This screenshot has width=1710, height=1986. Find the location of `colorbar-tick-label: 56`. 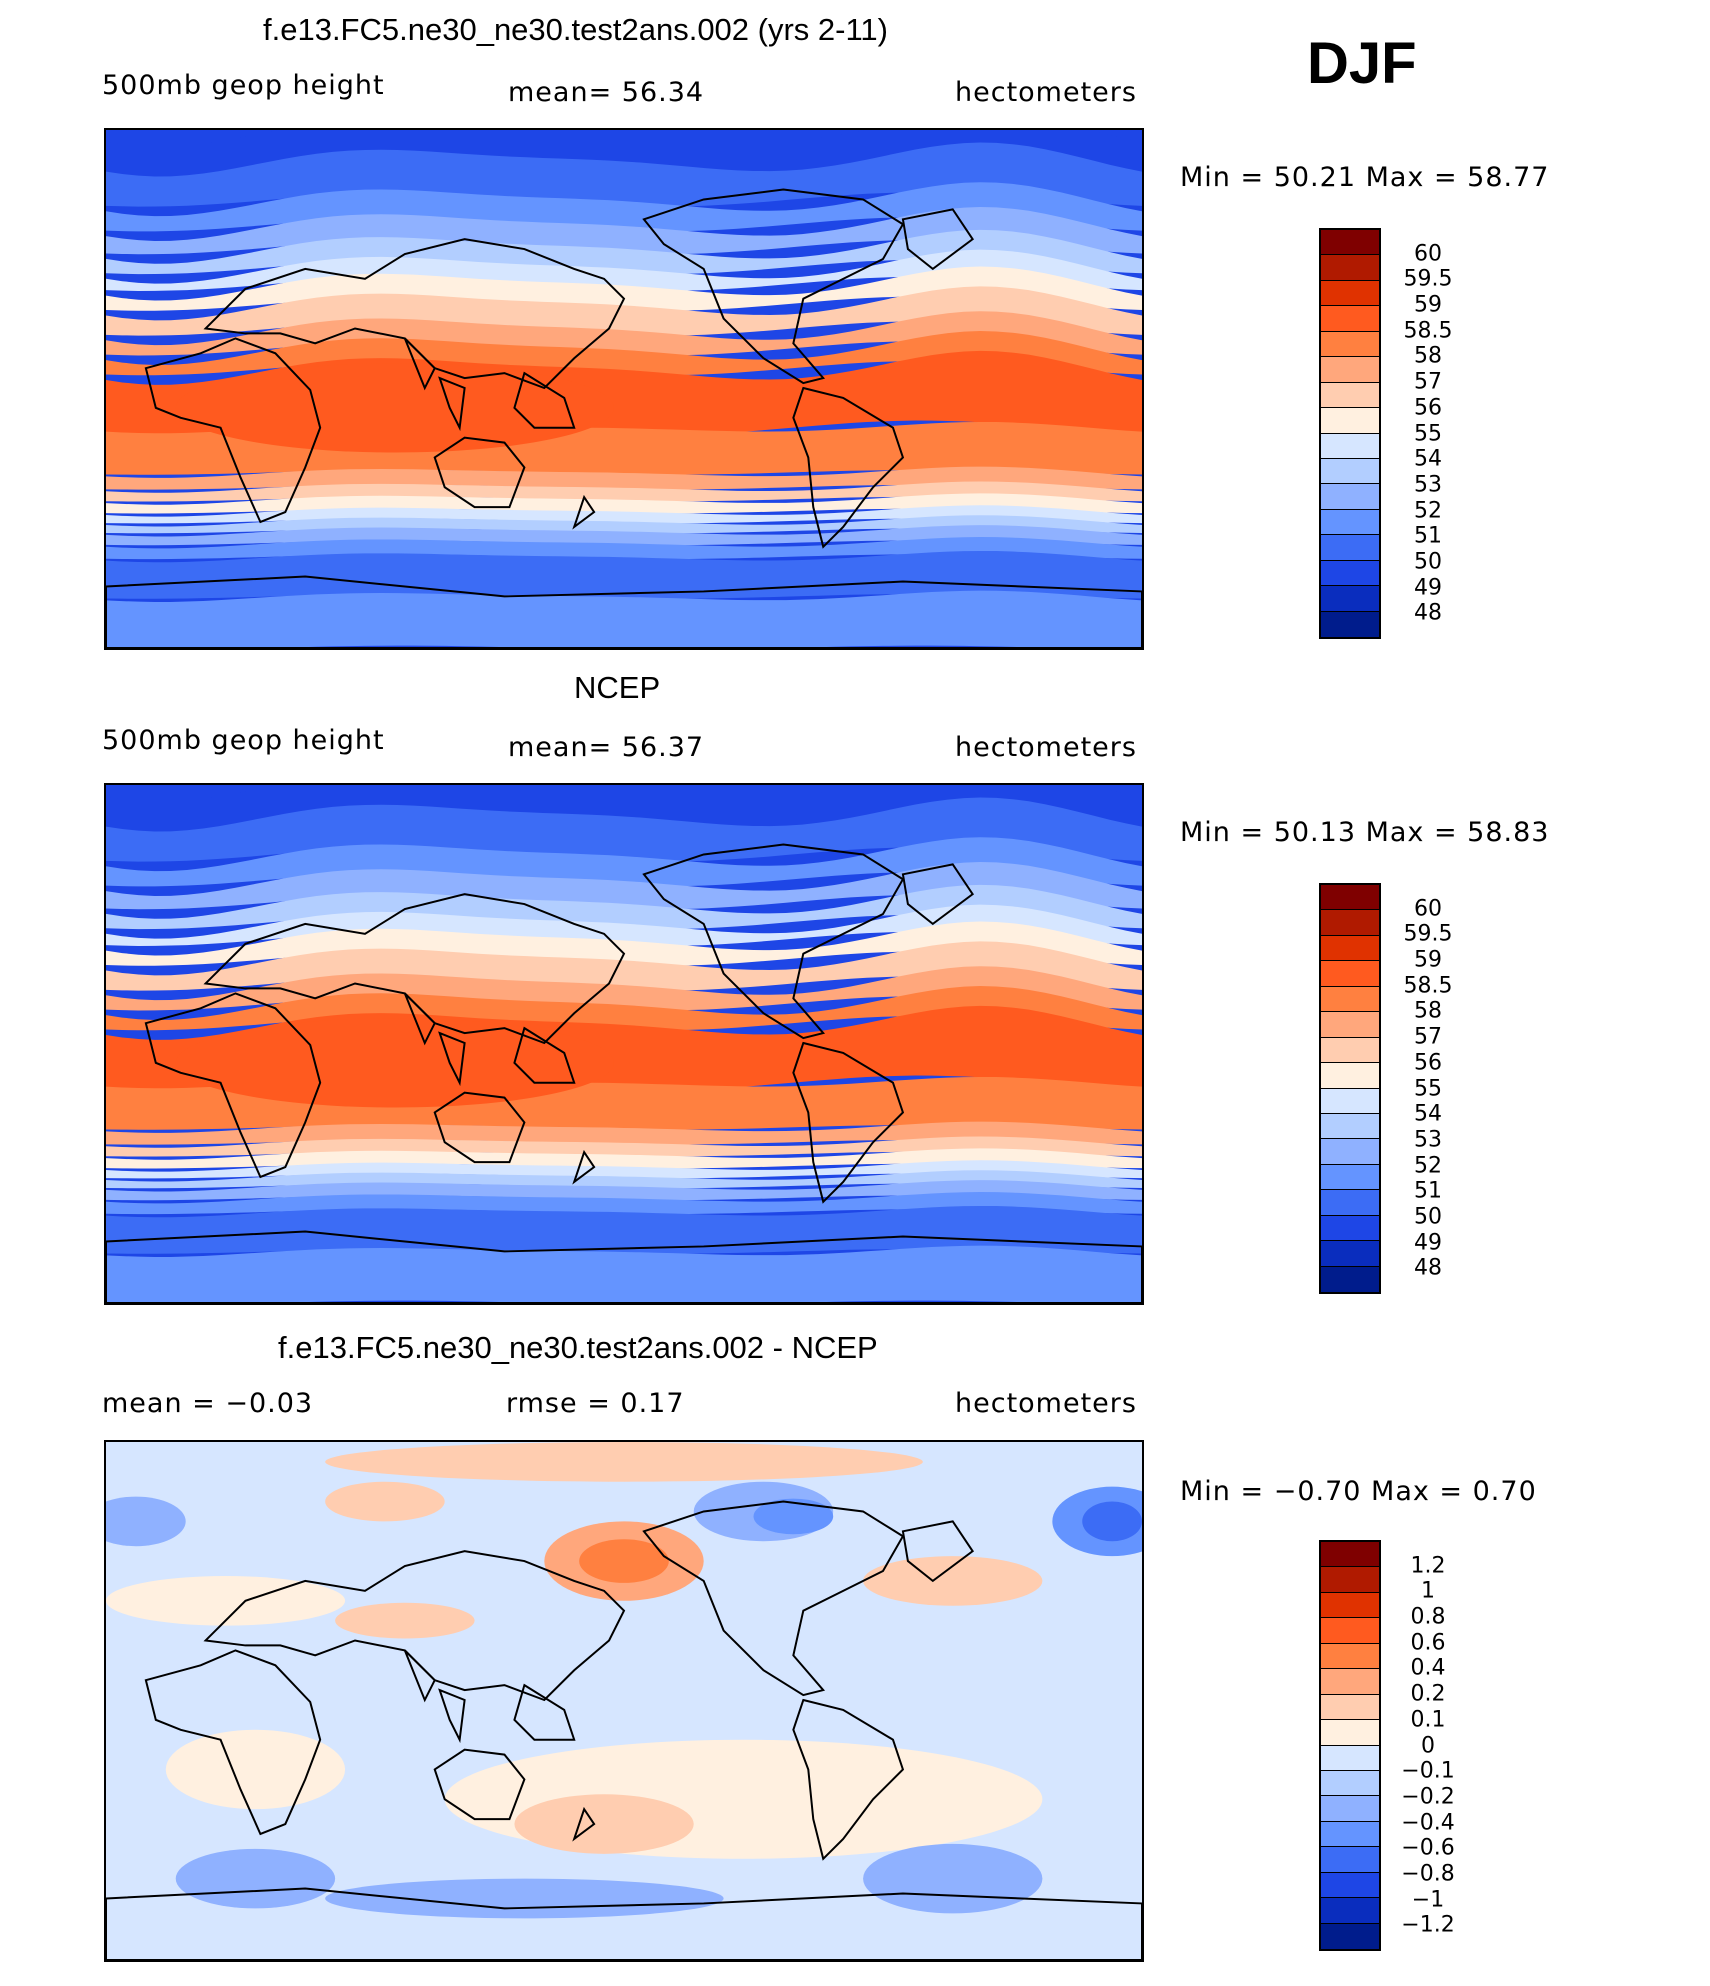

colorbar-tick-label: 56 is located at coordinates (1428, 1063).